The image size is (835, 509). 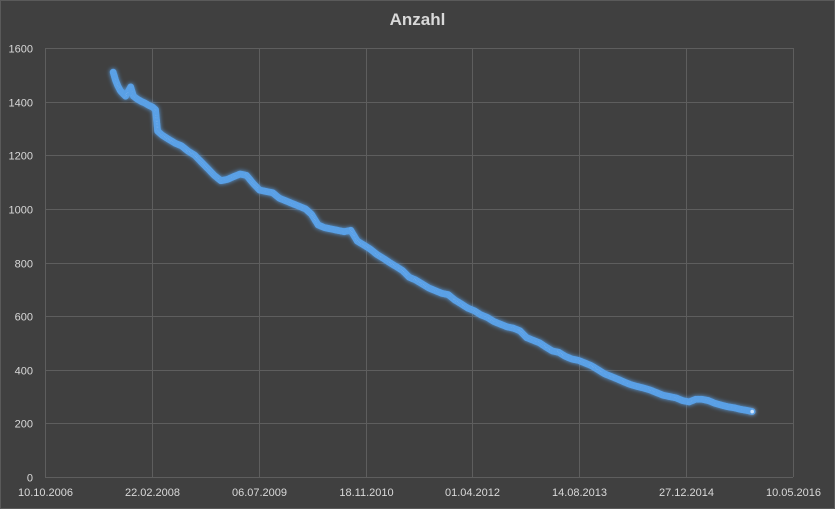 I want to click on y-tick-label: 0, so click(x=30, y=479).